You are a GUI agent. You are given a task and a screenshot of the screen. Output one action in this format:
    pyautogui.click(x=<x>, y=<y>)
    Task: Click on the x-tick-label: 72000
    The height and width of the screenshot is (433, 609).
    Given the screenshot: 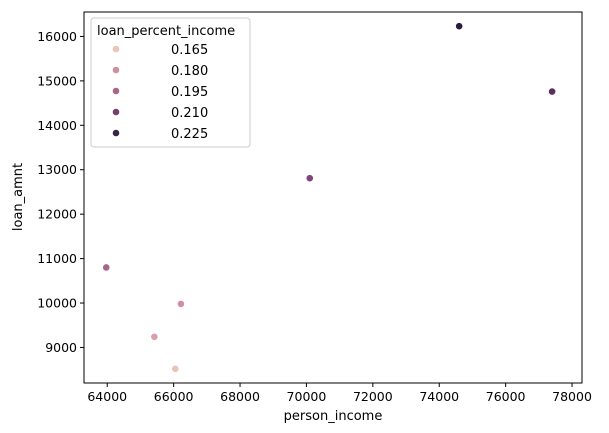 What is the action you would take?
    pyautogui.click(x=373, y=396)
    